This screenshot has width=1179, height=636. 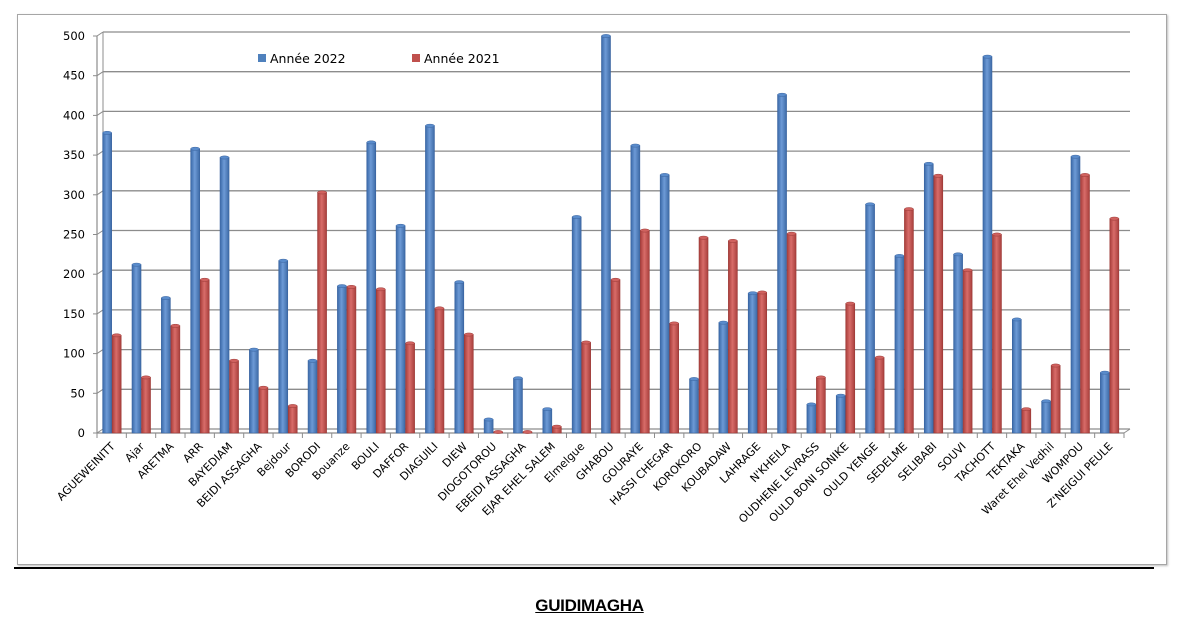 What do you see at coordinates (74, 115) in the screenshot?
I see `y-tick-label: 400` at bounding box center [74, 115].